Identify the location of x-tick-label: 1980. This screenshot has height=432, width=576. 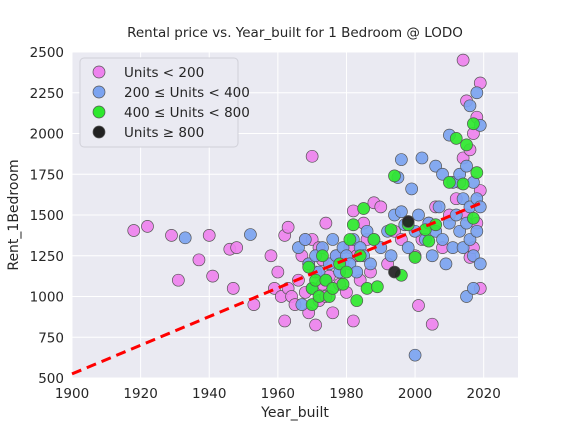
(346, 394).